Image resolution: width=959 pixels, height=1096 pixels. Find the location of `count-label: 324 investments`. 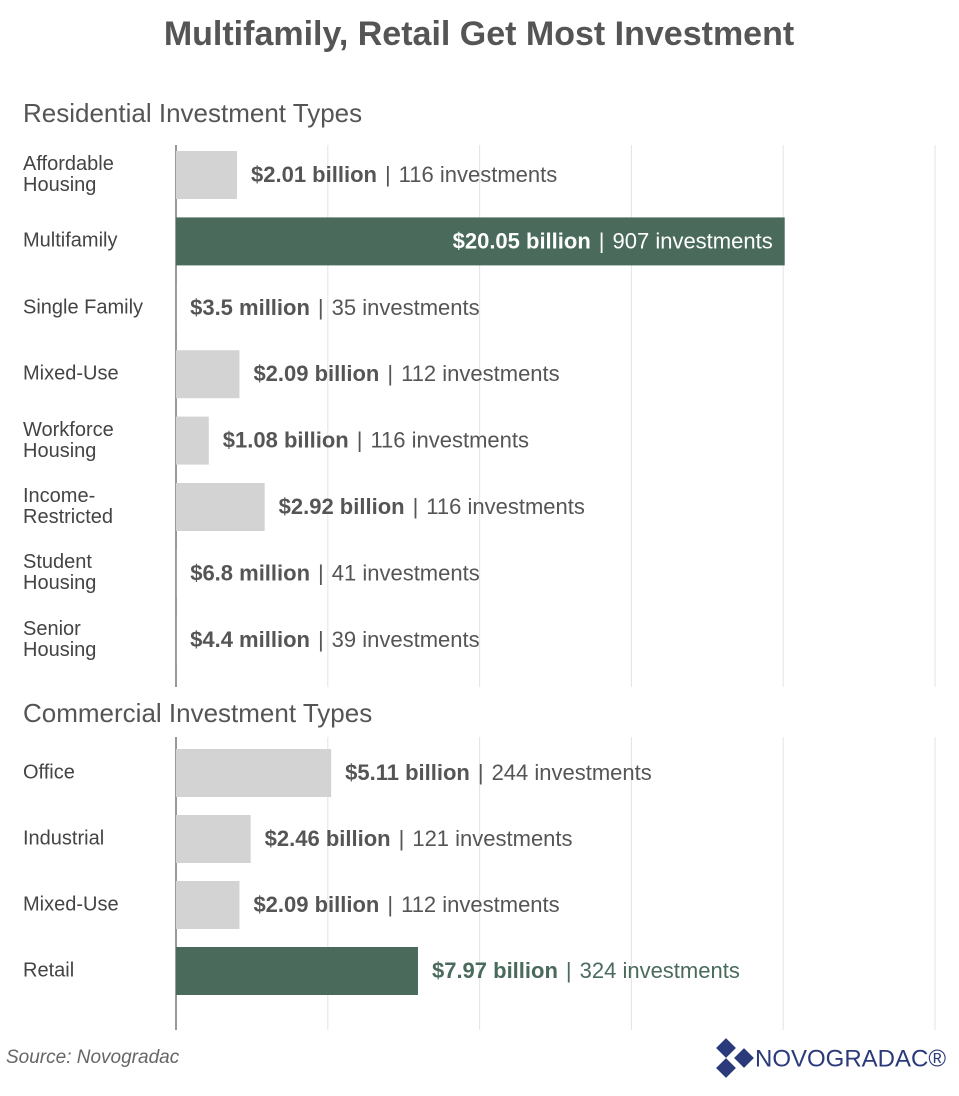

count-label: 324 investments is located at coordinates (660, 970).